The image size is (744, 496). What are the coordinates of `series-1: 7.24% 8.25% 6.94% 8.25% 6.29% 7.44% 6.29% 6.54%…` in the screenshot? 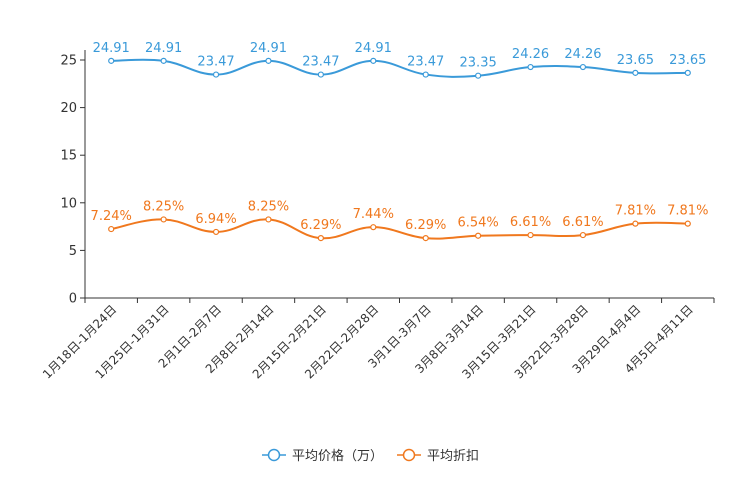 It's located at (399, 220).